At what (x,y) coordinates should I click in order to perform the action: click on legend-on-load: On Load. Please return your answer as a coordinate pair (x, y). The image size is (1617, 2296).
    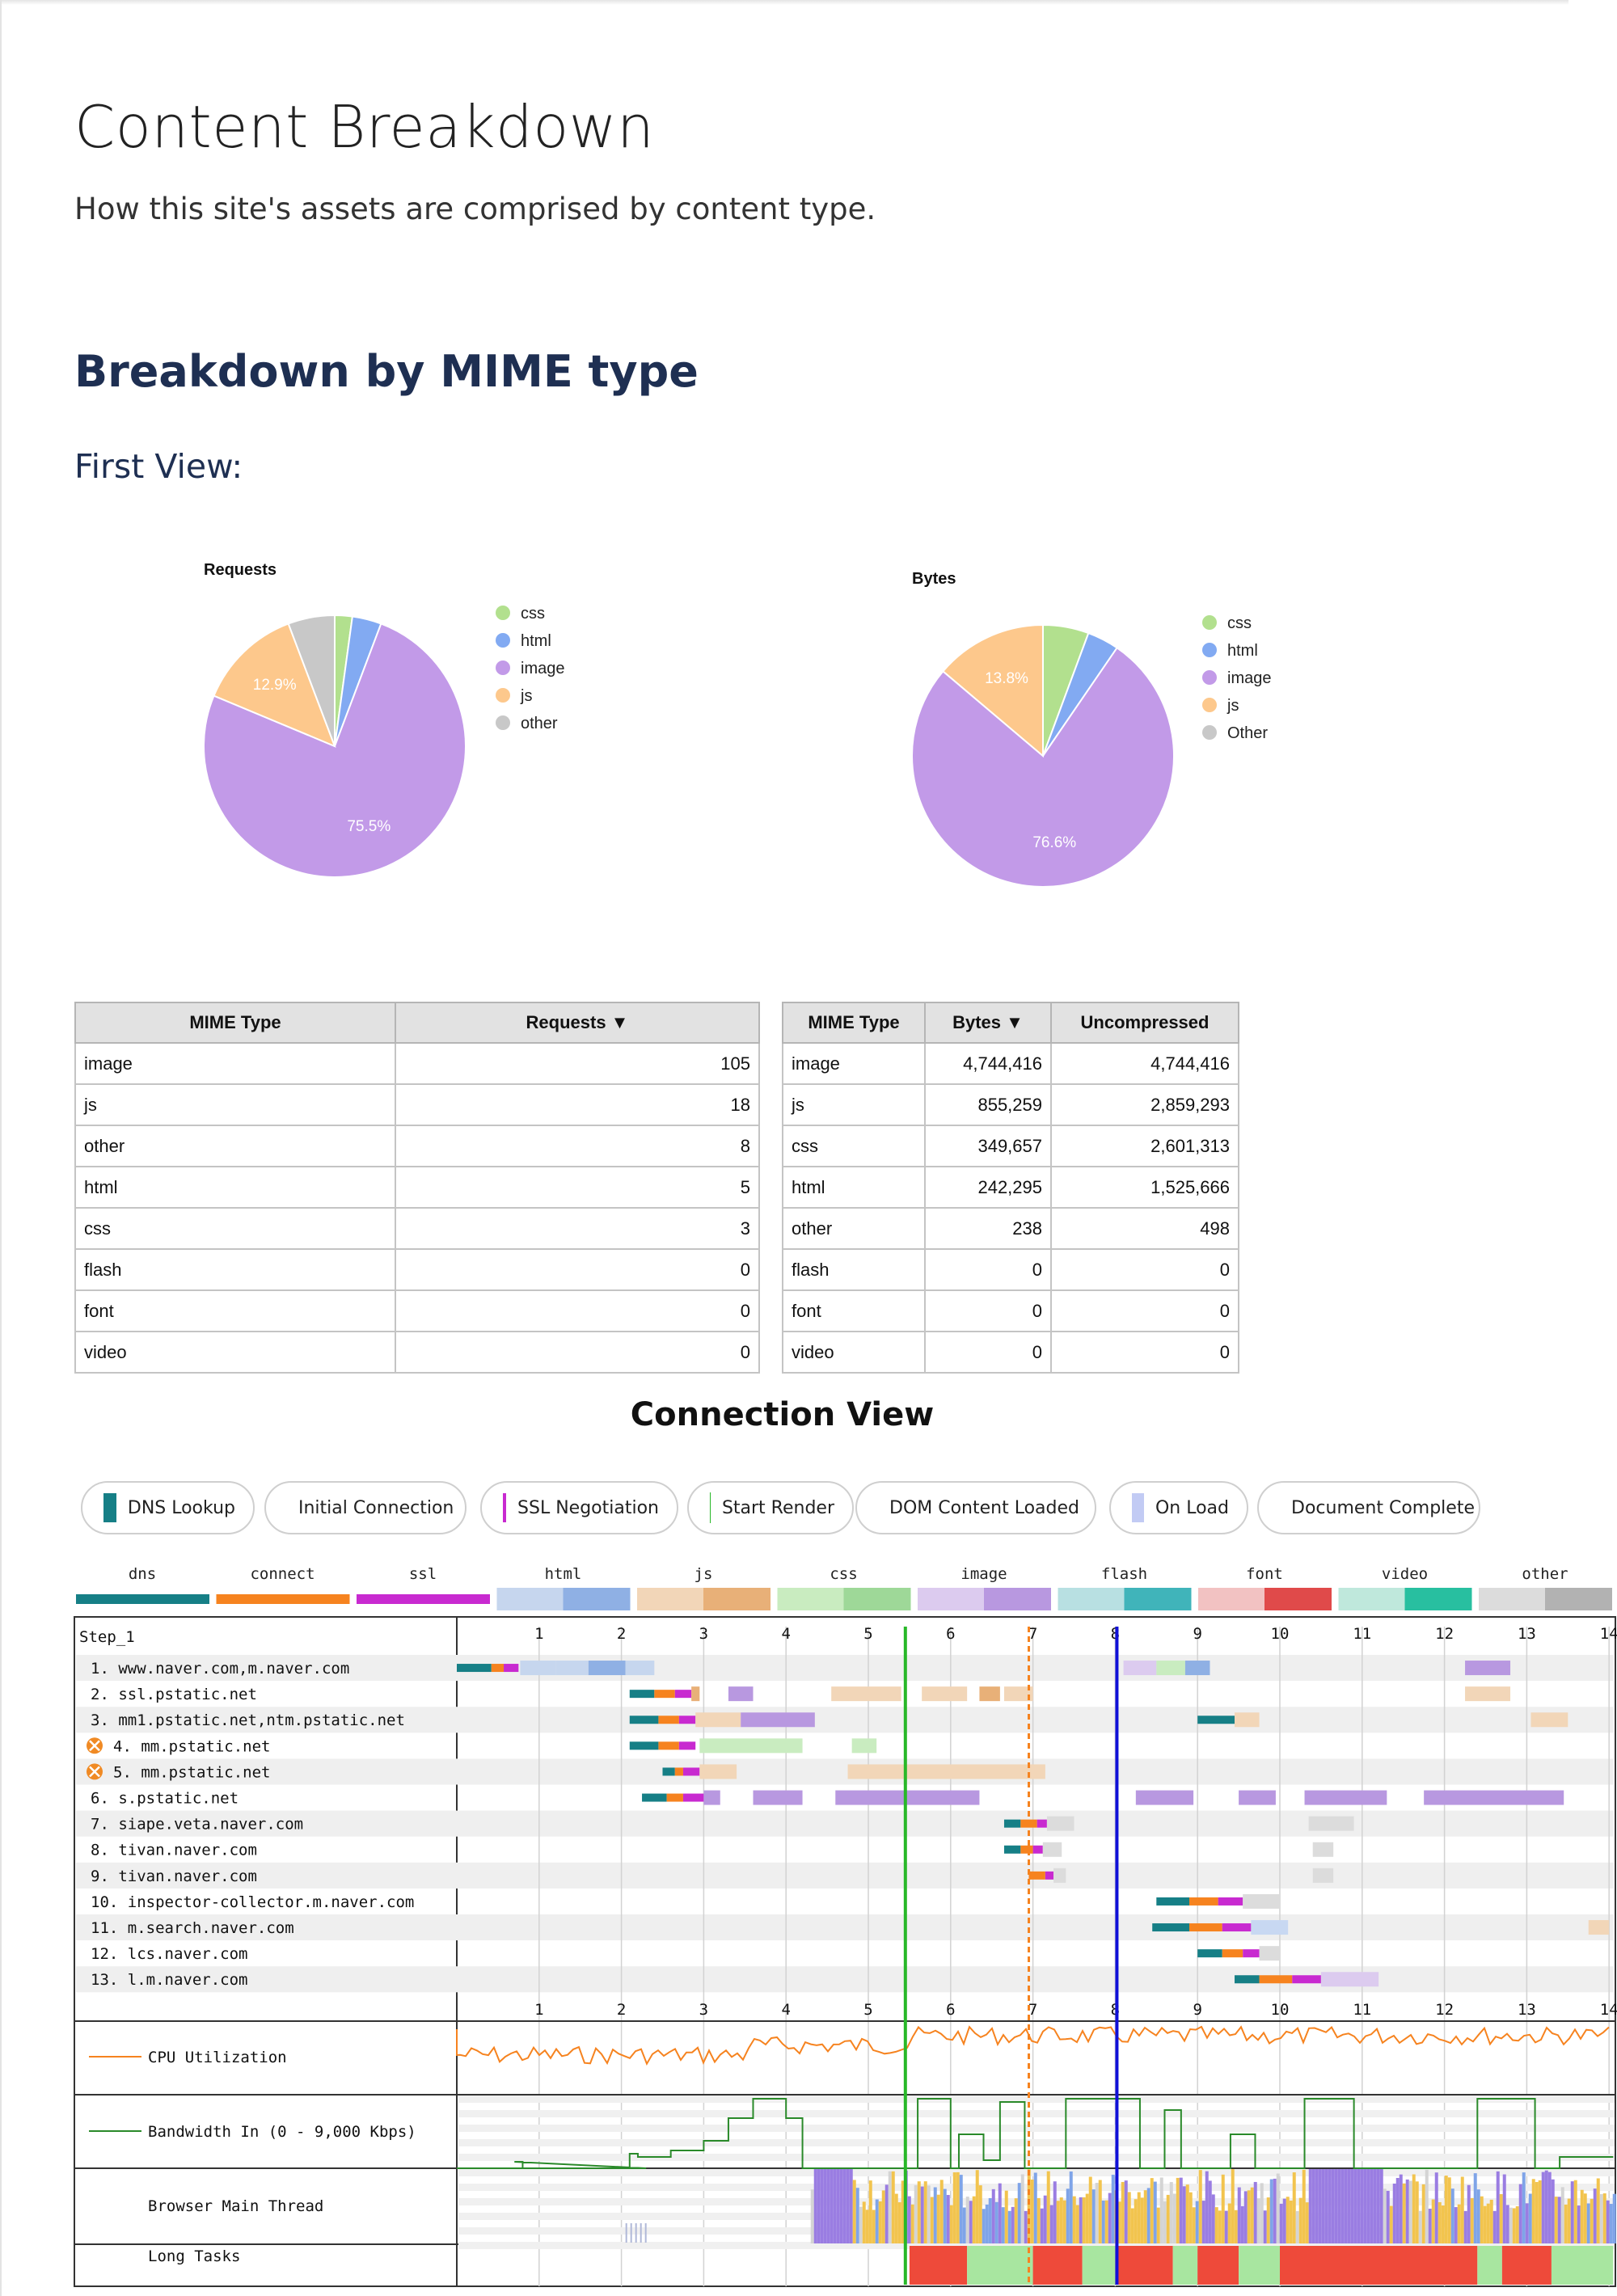
    Looking at the image, I should click on (1178, 1508).